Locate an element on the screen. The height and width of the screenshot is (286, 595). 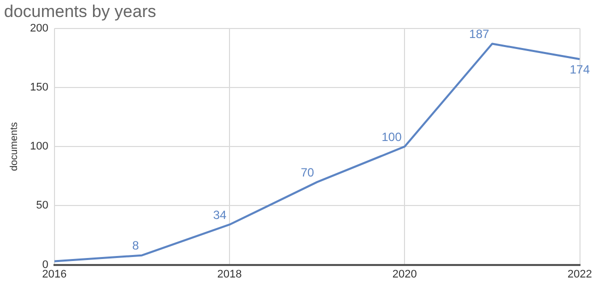
y-tick-label: 100 is located at coordinates (39, 146).